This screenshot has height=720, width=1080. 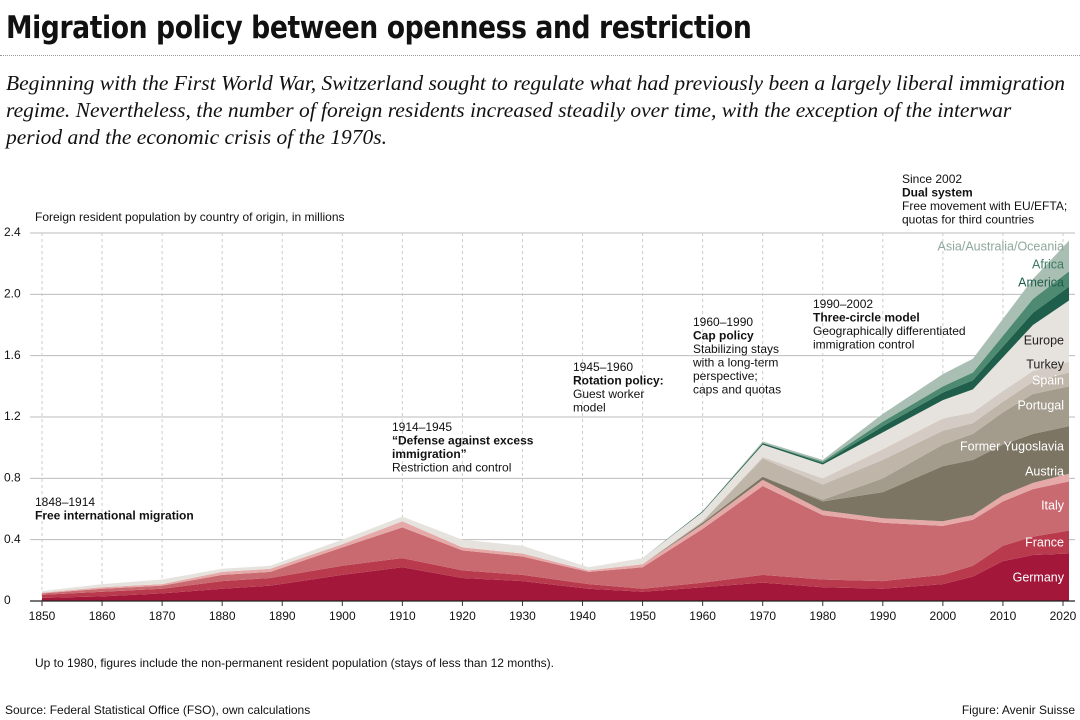 What do you see at coordinates (42, 616) in the screenshot?
I see `x-tick-label: 1850` at bounding box center [42, 616].